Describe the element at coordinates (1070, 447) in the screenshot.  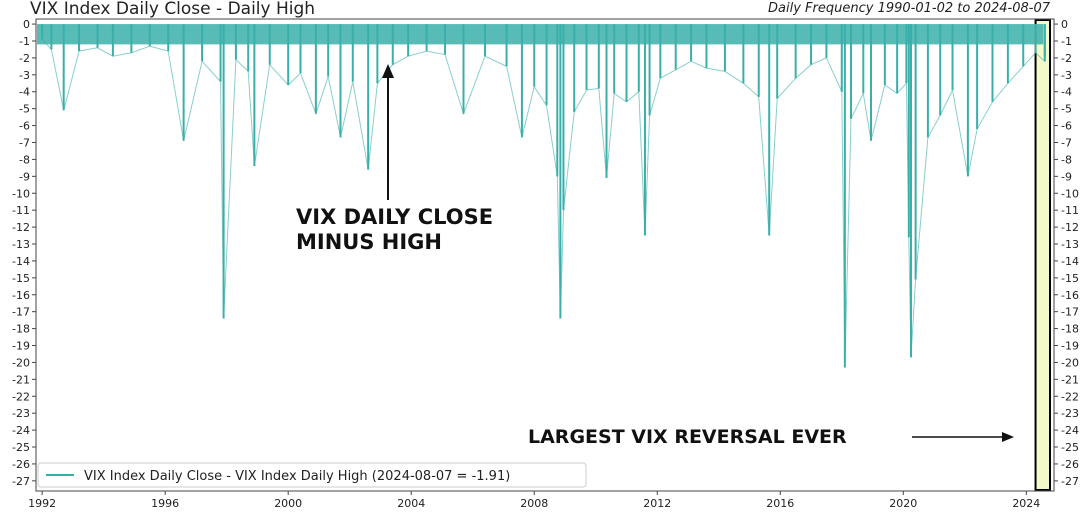
I see `y-tick-label-right: -25` at that location.